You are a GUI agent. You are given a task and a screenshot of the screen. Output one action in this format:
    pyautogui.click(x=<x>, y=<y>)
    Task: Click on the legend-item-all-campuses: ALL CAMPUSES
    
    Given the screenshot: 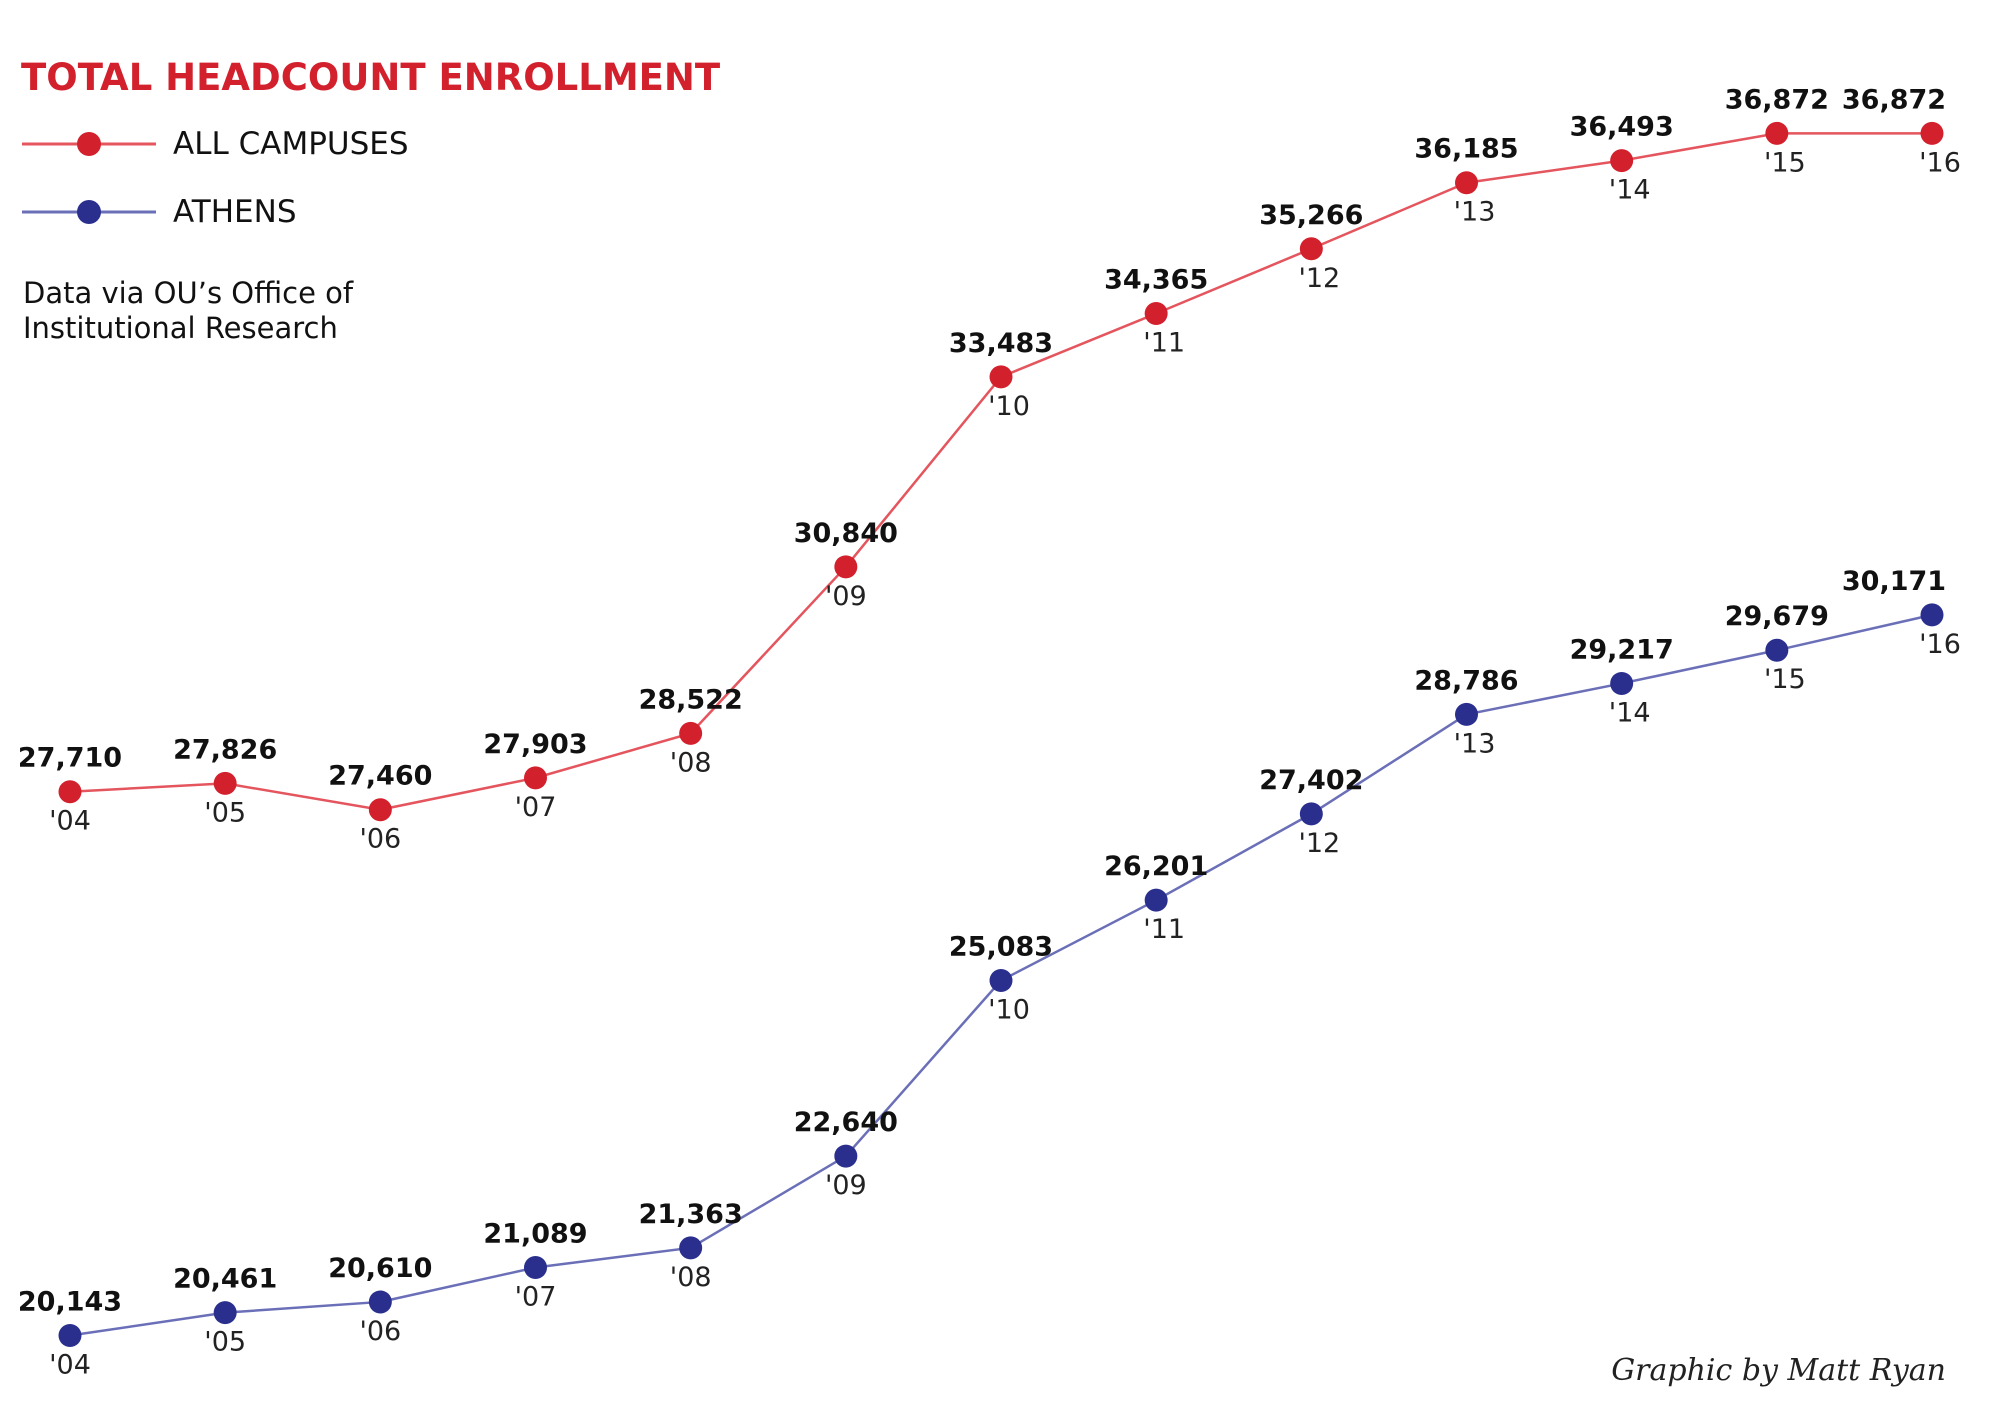 What is the action you would take?
    pyautogui.click(x=215, y=144)
    